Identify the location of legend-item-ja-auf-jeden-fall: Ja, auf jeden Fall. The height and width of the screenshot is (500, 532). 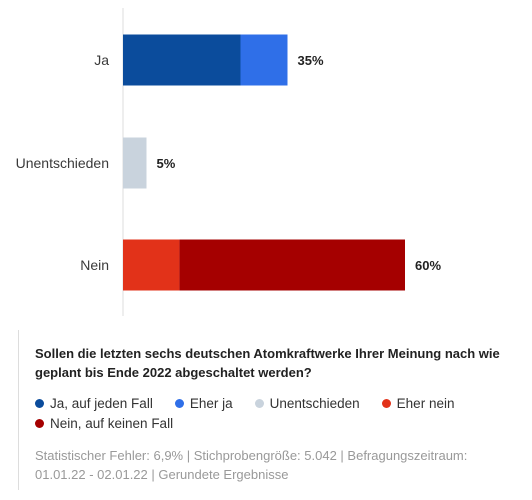
(94, 404).